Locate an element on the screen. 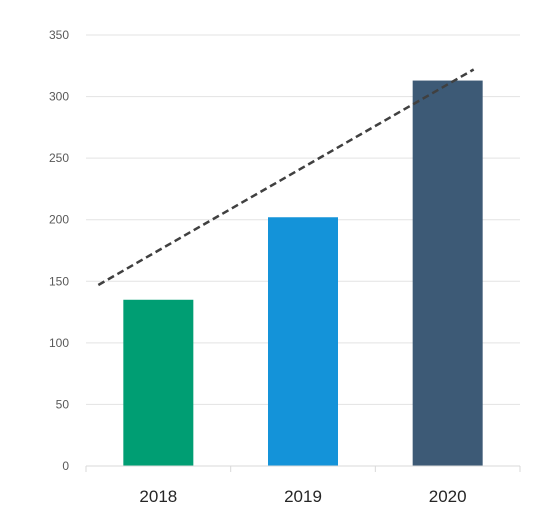  bar-2020 is located at coordinates (447, 273).